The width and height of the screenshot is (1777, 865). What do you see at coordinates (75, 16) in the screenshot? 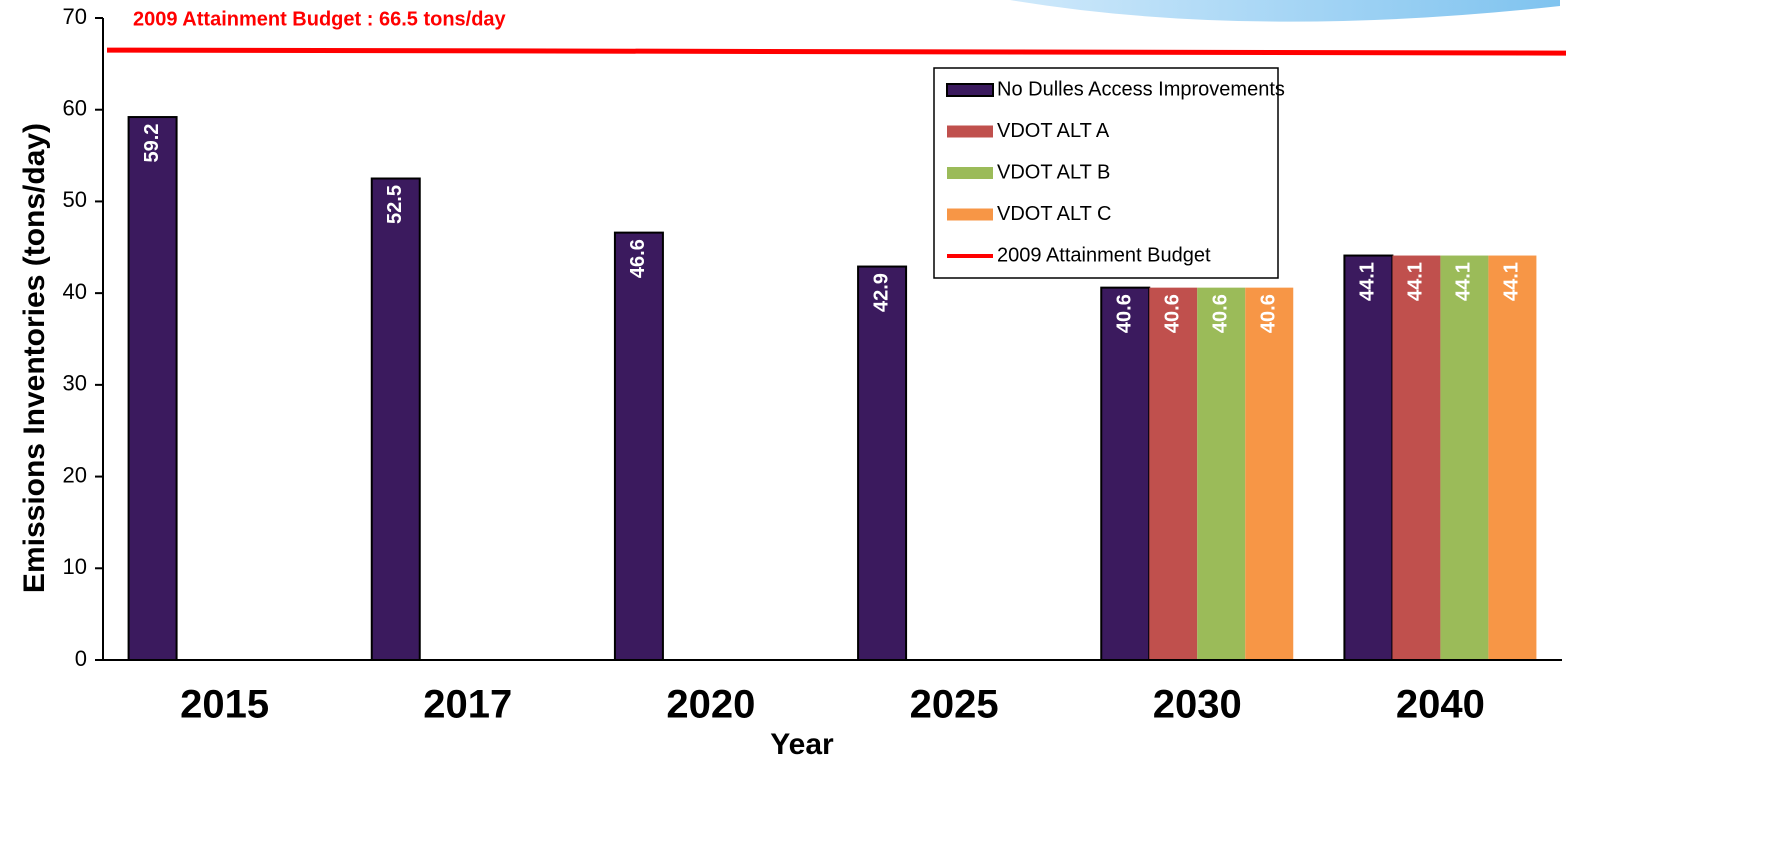
I see `y-tick-label: 70` at bounding box center [75, 16].